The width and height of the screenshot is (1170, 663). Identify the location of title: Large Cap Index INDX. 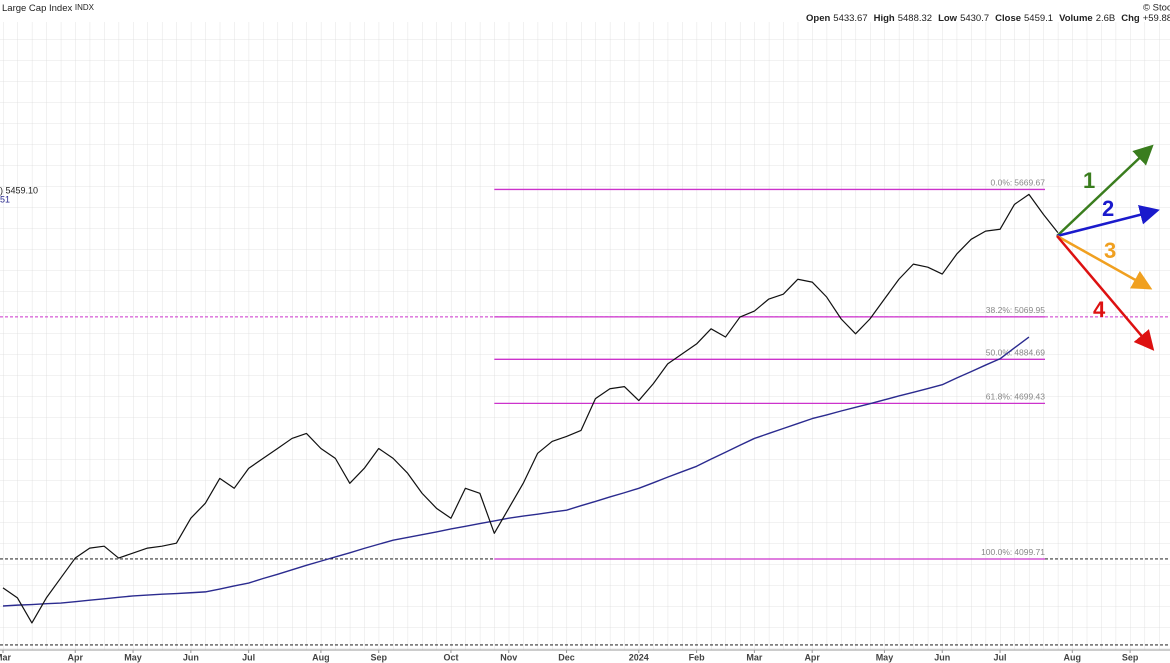
(48, 8).